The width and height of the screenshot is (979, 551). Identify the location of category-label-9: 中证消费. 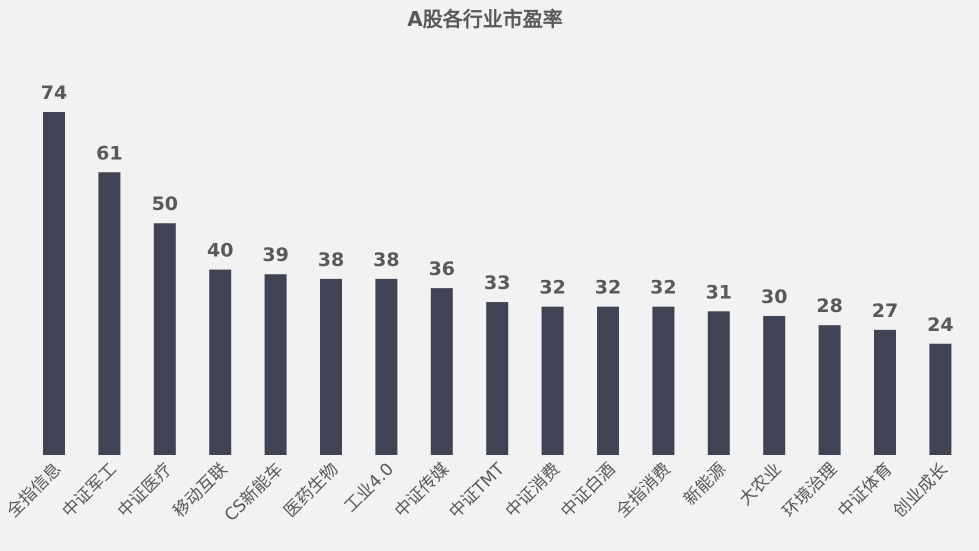
(533, 490).